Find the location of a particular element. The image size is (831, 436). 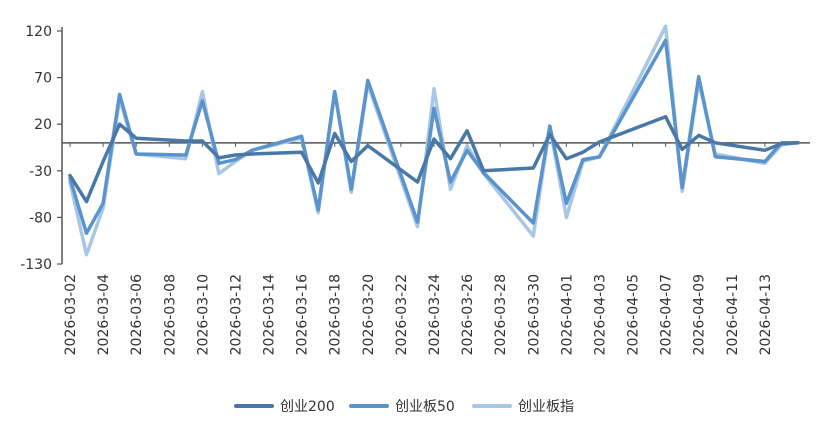

legend-label: 创业板指 is located at coordinates (546, 407).